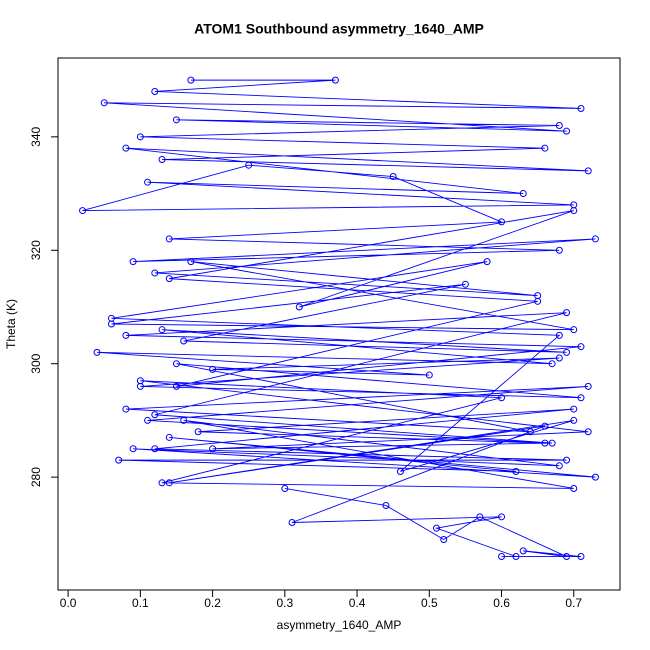 The image size is (650, 650). What do you see at coordinates (68, 603) in the screenshot?
I see `x-tick-label: 0.0` at bounding box center [68, 603].